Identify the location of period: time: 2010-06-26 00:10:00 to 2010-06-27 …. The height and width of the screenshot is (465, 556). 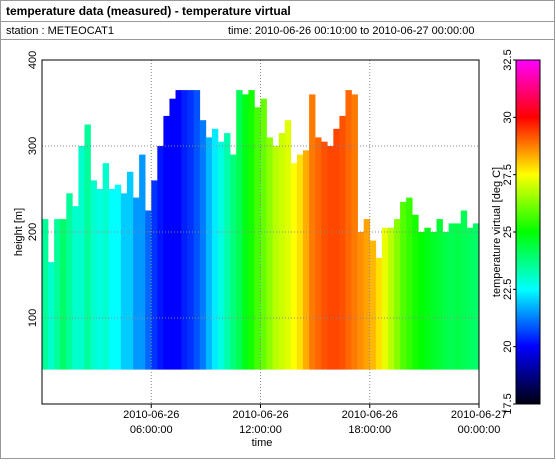
(351, 31).